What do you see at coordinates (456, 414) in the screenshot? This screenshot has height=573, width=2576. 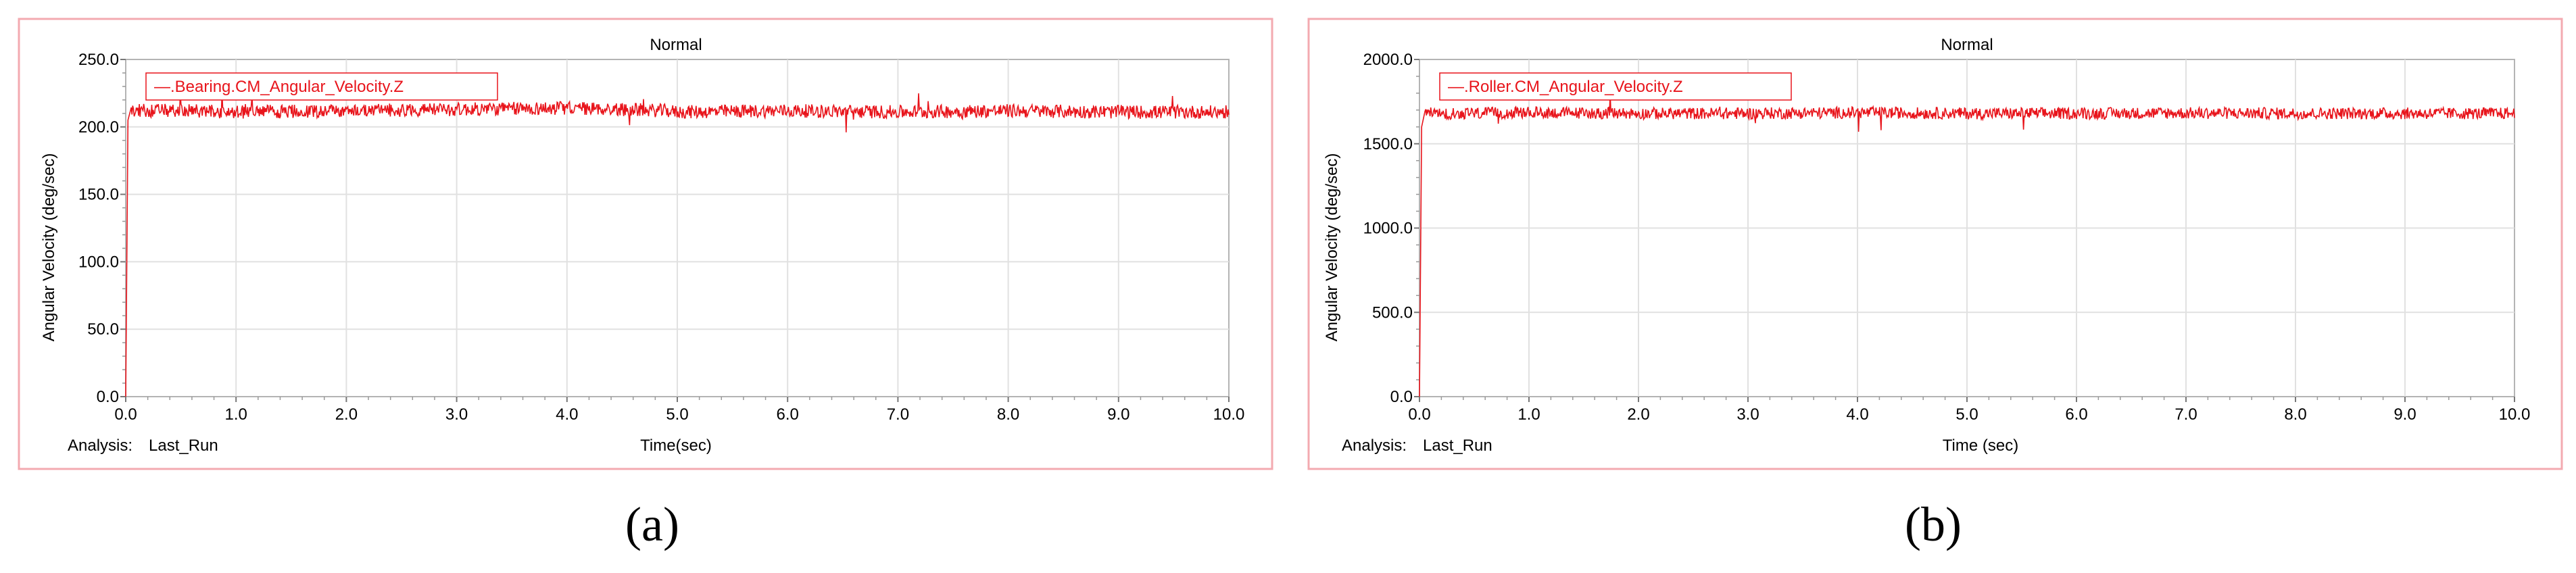 I see `panel-a-x-tick-label: 3.0` at bounding box center [456, 414].